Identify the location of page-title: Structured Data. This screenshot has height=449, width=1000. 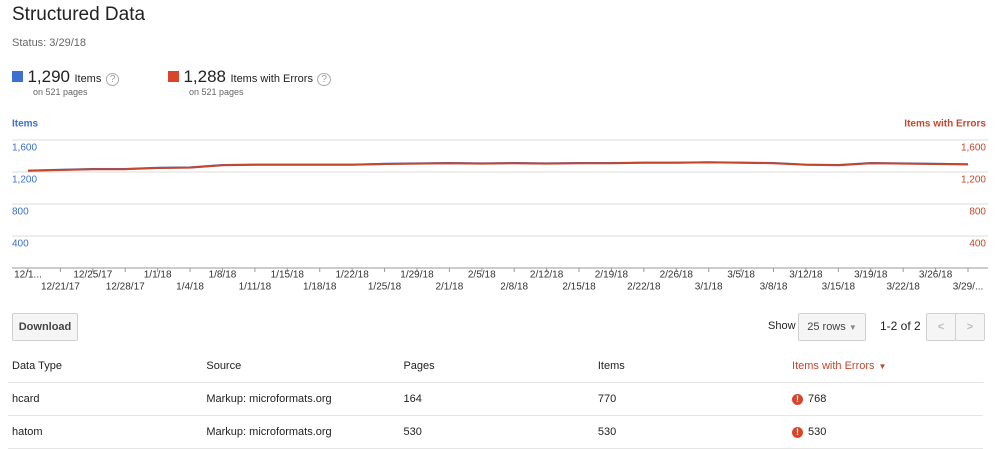
(79, 14).